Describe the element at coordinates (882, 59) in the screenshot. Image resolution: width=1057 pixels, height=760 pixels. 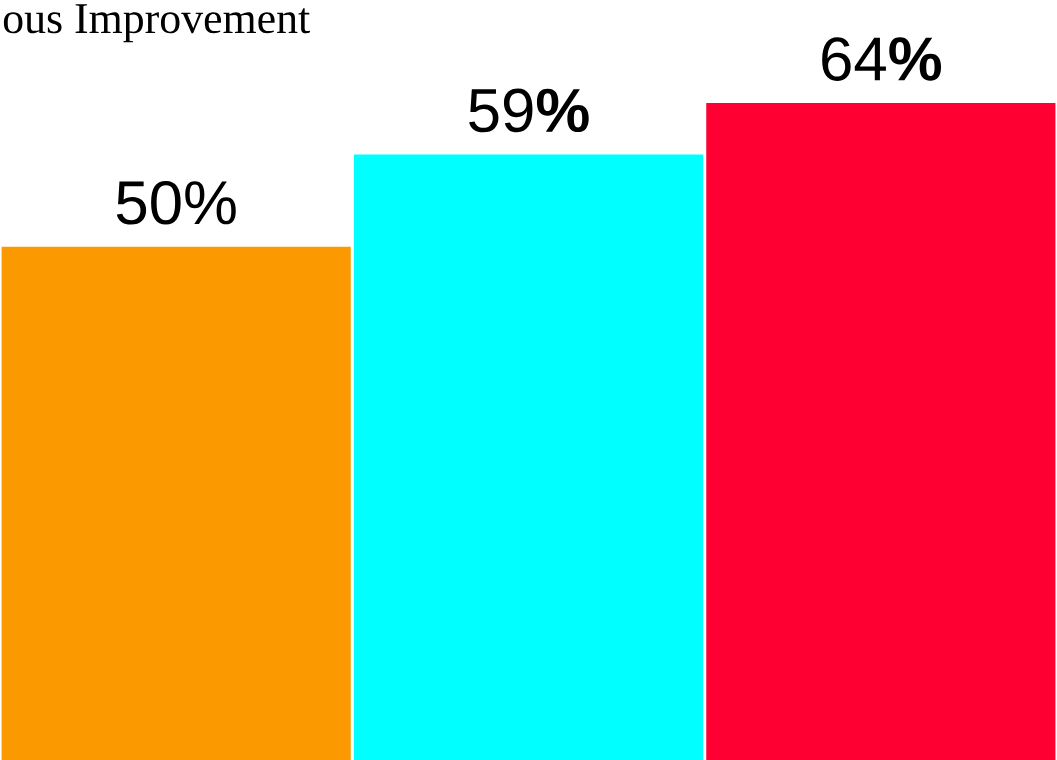
I see `data-label: 64%` at that location.